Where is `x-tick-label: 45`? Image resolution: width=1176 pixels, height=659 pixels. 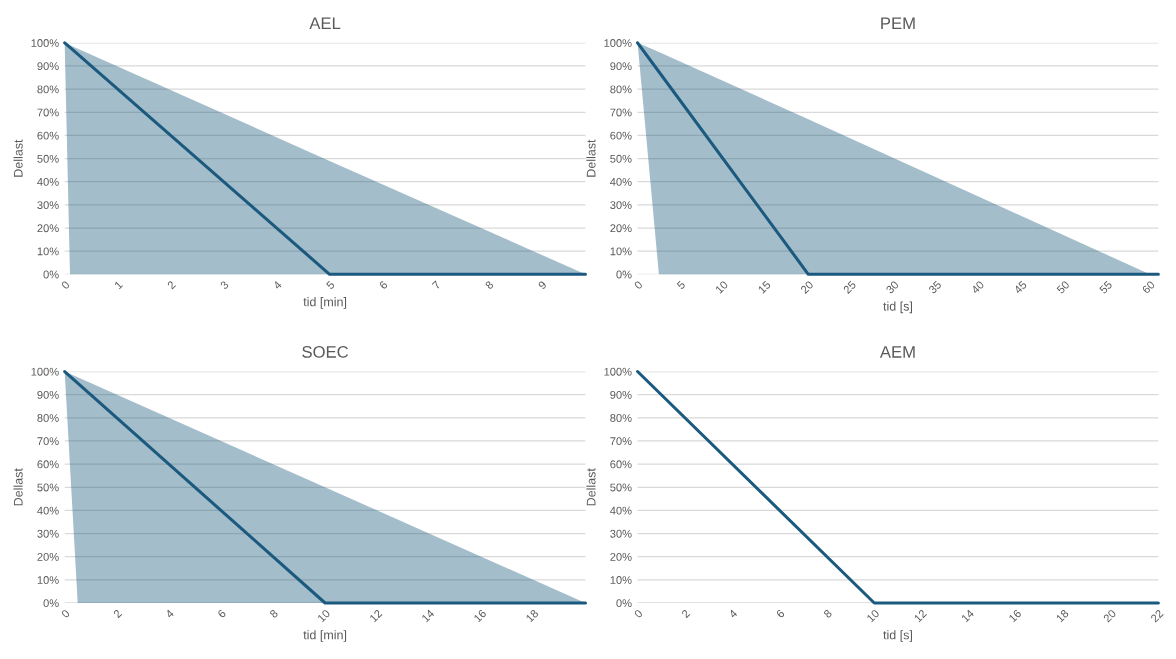
x-tick-label: 45 is located at coordinates (1020, 287).